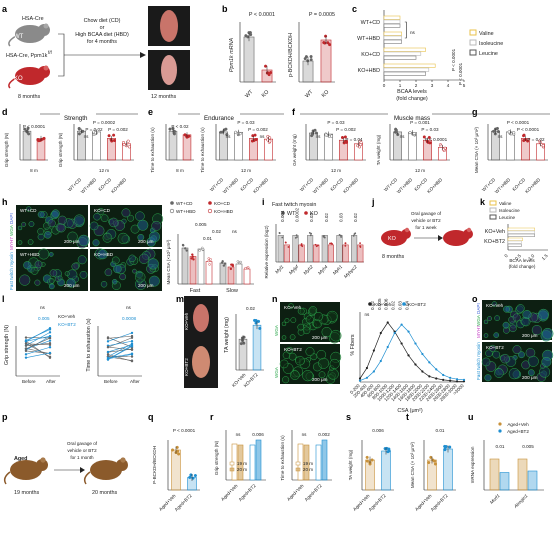  What do you see at coordinates (355, 217) in the screenshot?
I see `i-p-5: 0.02` at bounding box center [355, 217].